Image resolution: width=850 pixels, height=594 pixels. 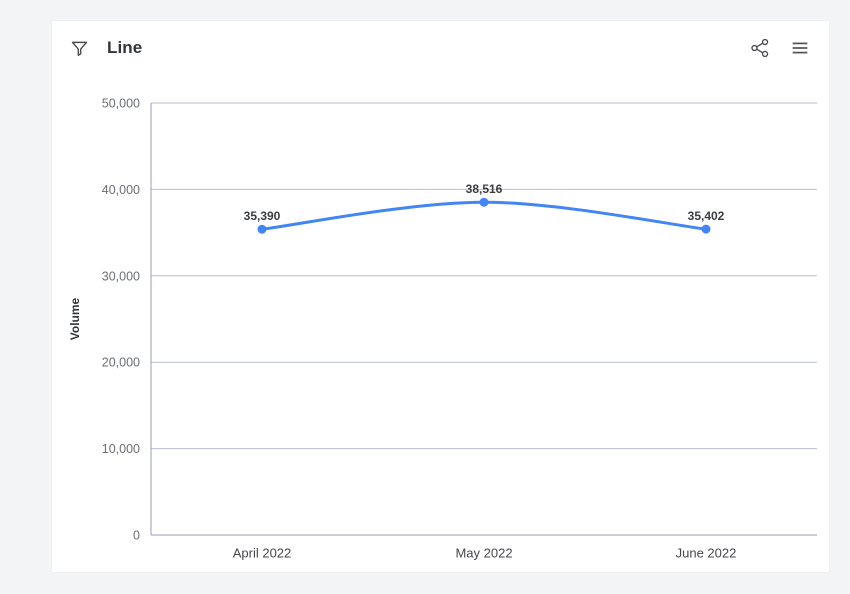 I want to click on filter-icon, so click(x=79, y=48).